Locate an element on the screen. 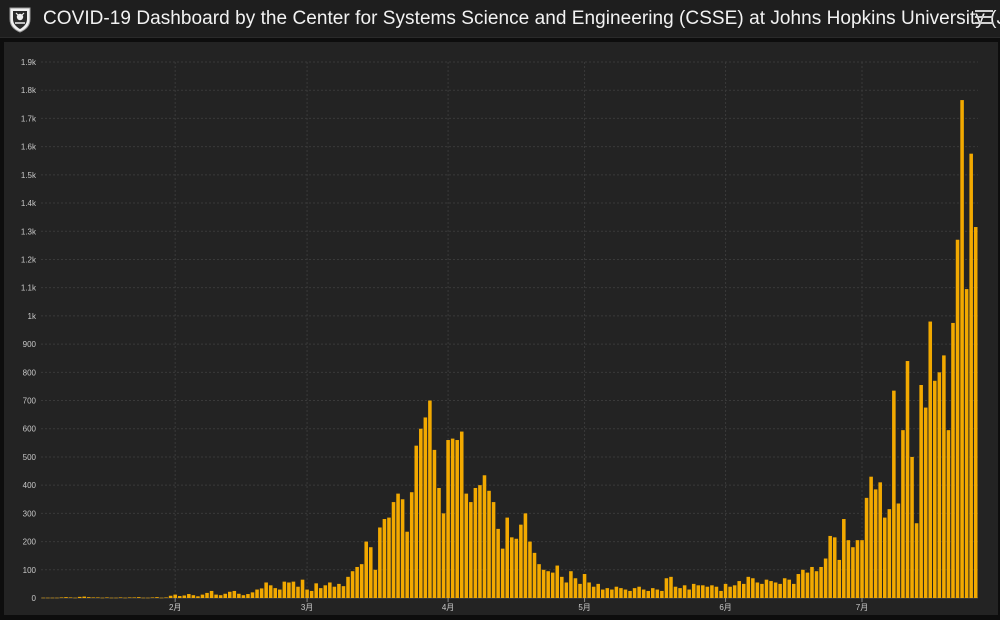 The image size is (1000, 620). hamburger-menu-icon is located at coordinates (984, 19).